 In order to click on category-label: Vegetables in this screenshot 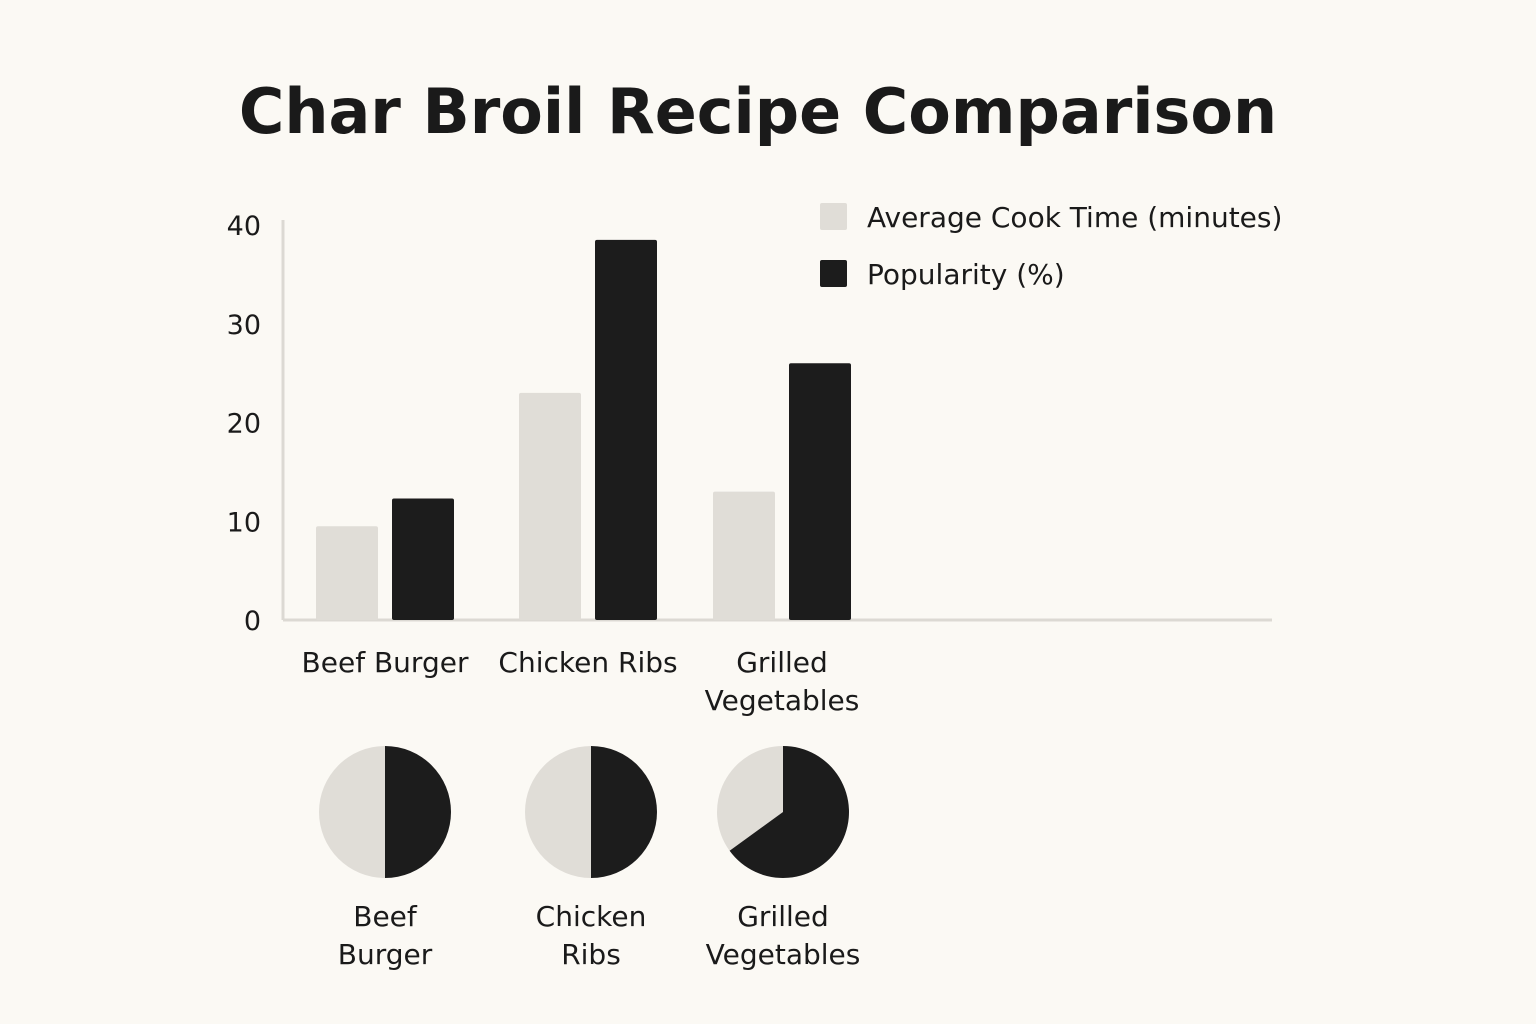, I will do `click(782, 700)`.